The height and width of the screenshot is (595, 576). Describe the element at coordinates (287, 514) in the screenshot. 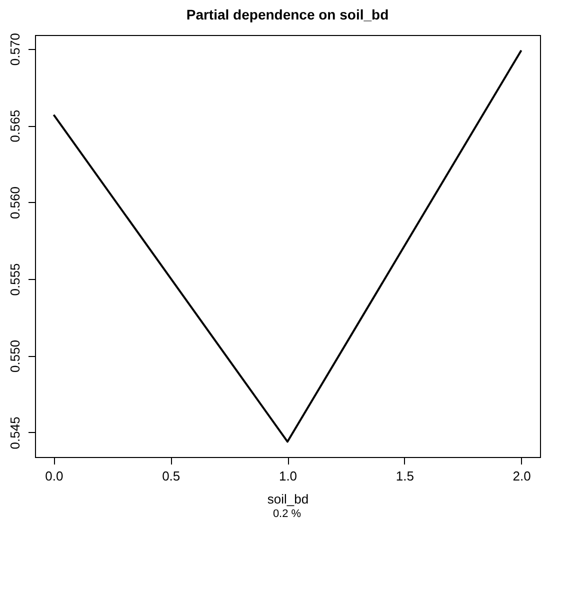

I see `text: 0.2 %` at that location.